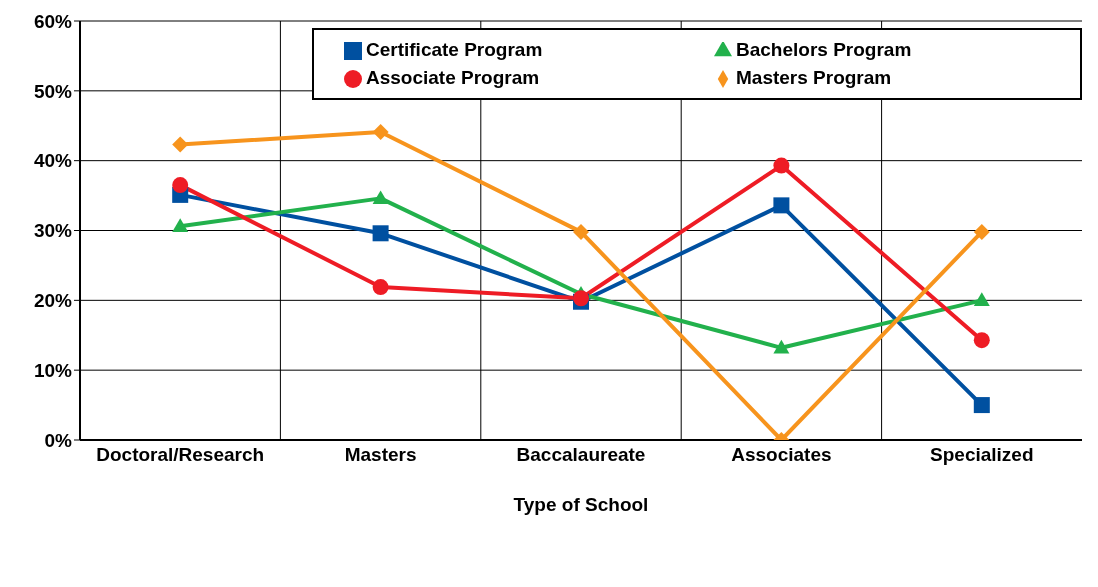 The image size is (1098, 587). I want to click on y-tick-label: 50%, so click(53, 91).